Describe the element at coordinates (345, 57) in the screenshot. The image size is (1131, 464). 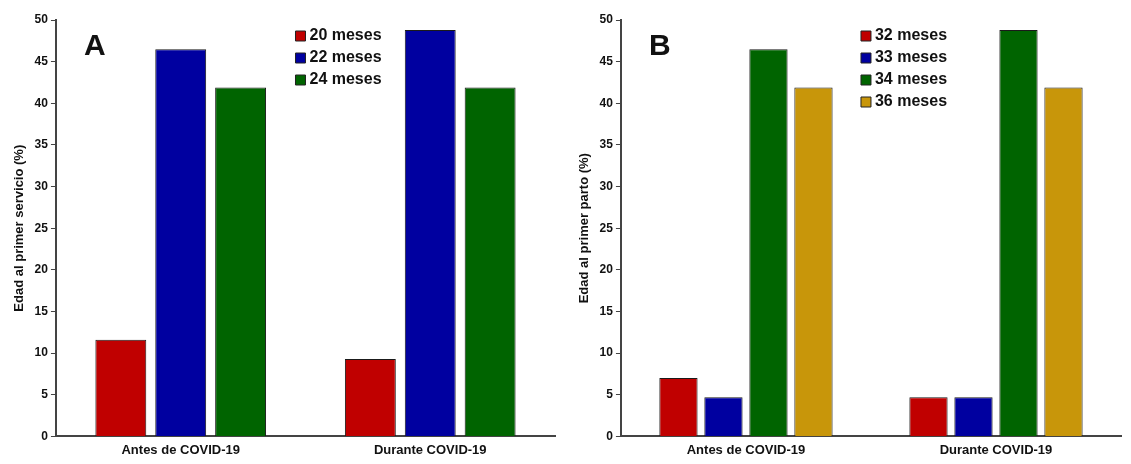
I see `legend-label: 22 meses` at that location.